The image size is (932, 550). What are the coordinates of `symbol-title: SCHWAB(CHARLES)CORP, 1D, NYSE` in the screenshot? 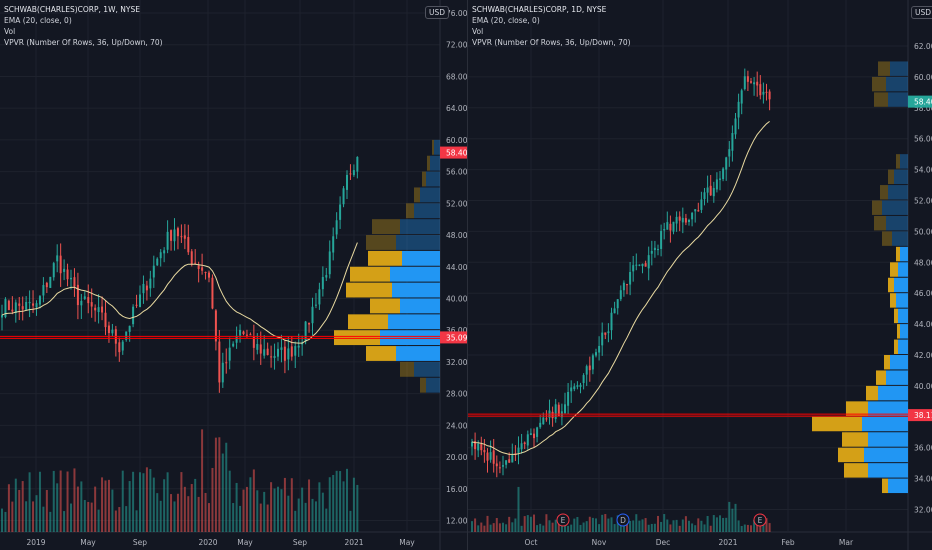 It's located at (539, 9).